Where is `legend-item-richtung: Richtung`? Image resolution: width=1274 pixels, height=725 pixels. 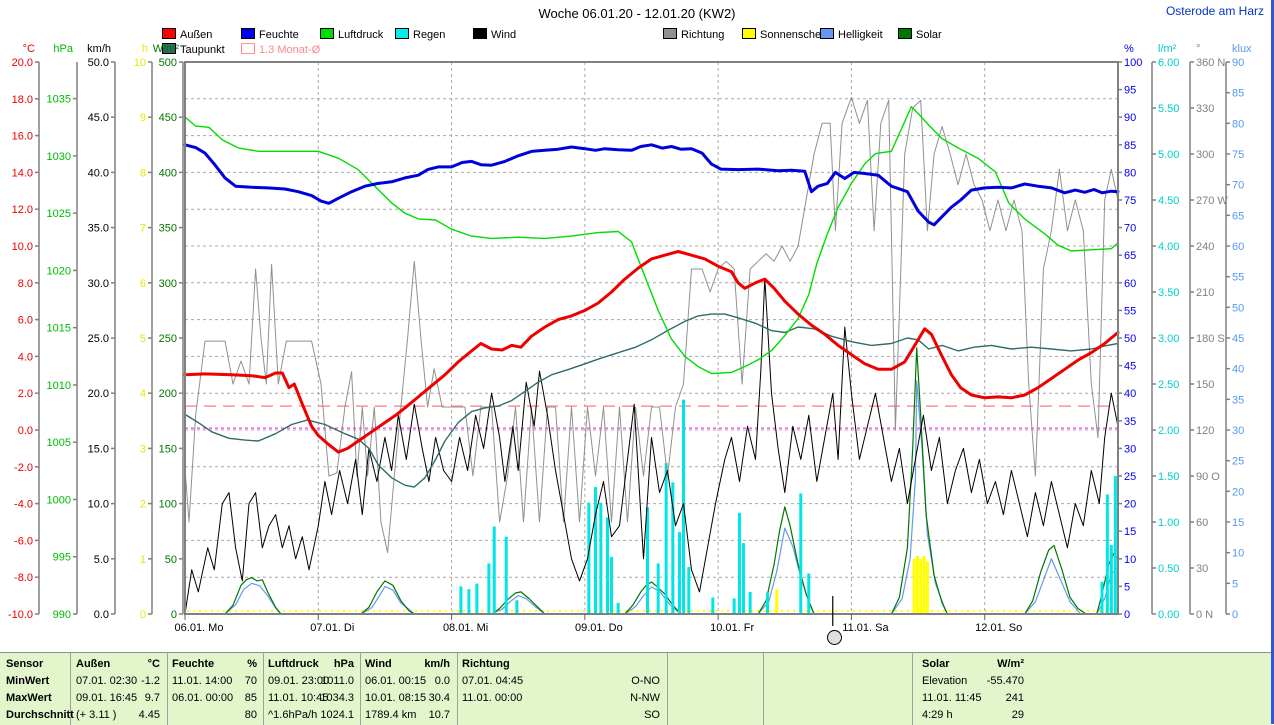 legend-item-richtung: Richtung is located at coordinates (694, 34).